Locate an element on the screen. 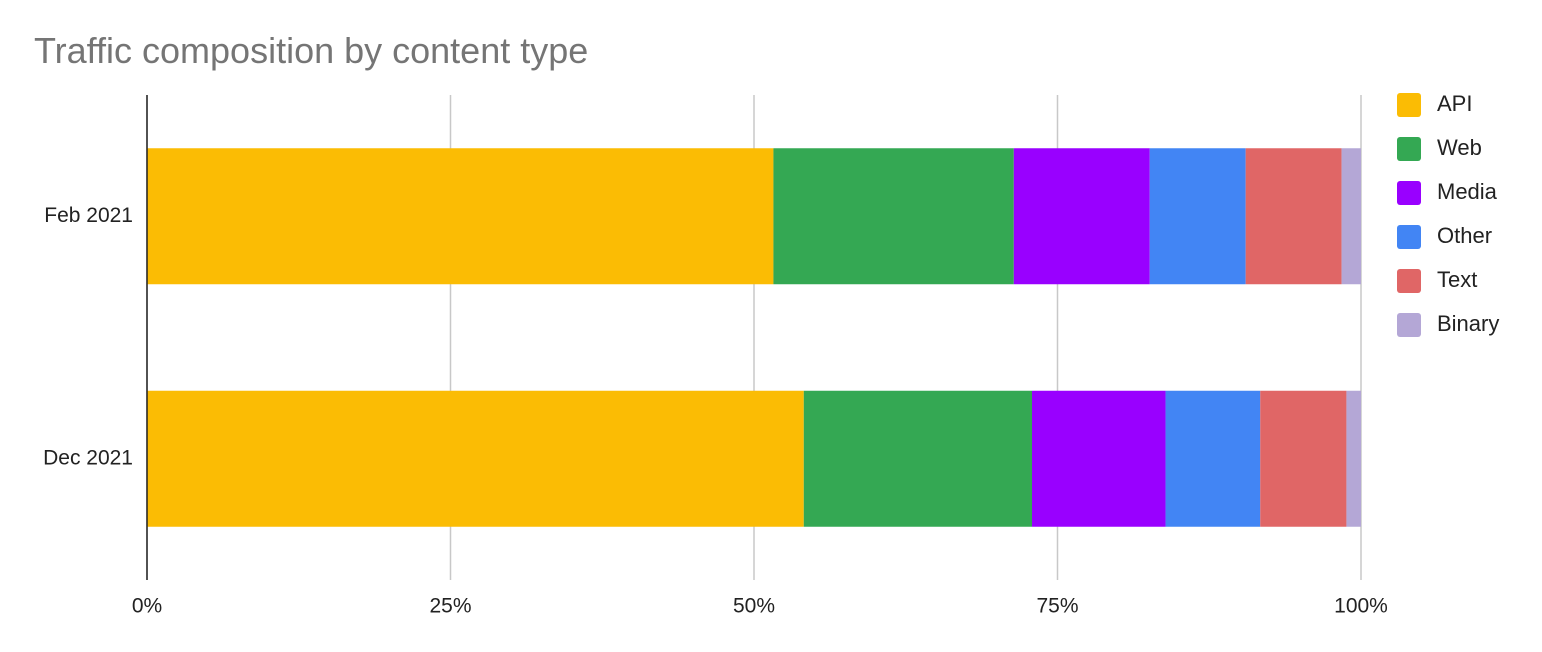 Image resolution: width=1542 pixels, height=652 pixels. x-tick-label: 50% is located at coordinates (754, 606).